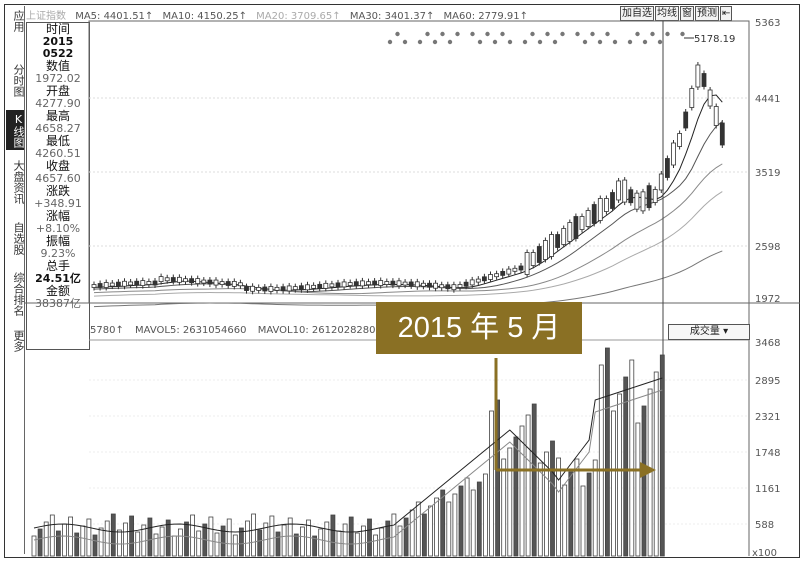 The height and width of the screenshot is (562, 804). I want to click on tab-more: 更多, so click(18, 341).